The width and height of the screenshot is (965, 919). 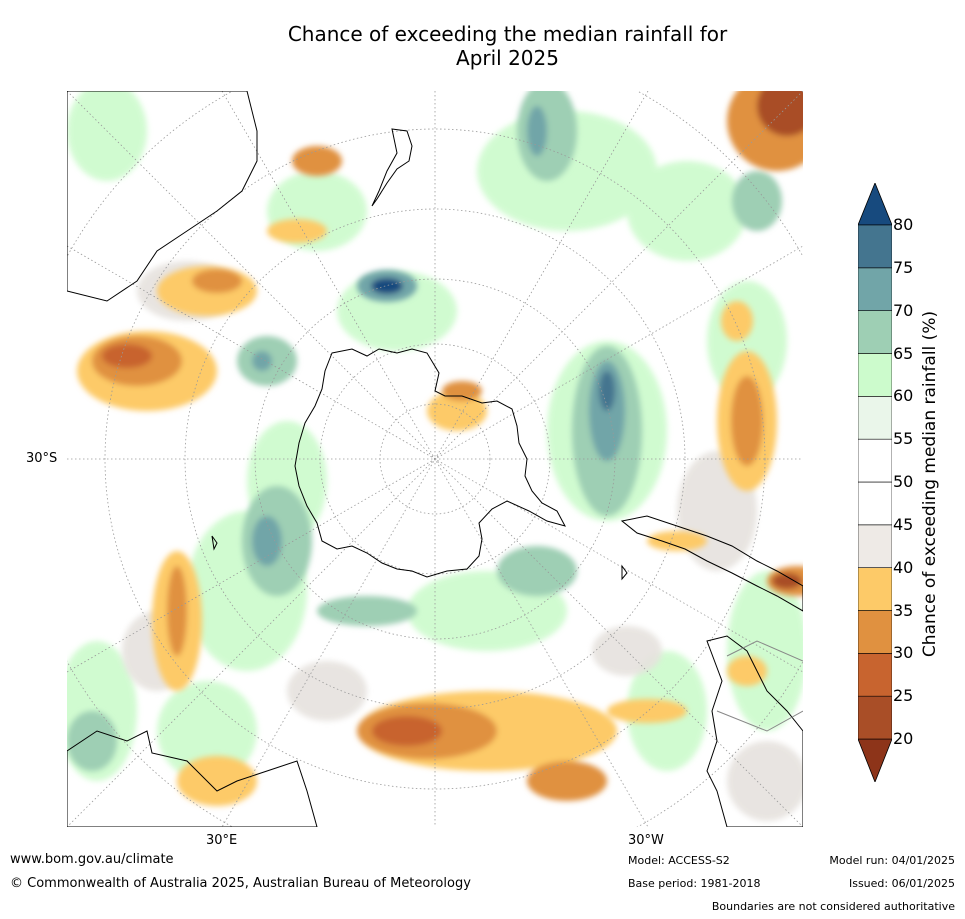 I want to click on colorbar-tick-label: 40, so click(x=903, y=567).